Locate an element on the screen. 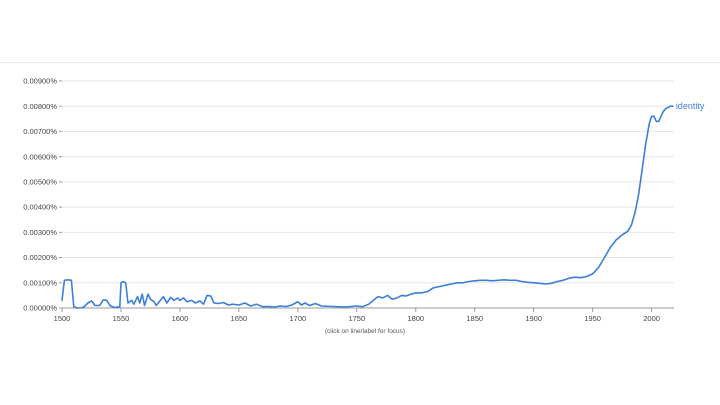 This screenshot has width=720, height=405. x-tick-label: 2000 is located at coordinates (651, 318).